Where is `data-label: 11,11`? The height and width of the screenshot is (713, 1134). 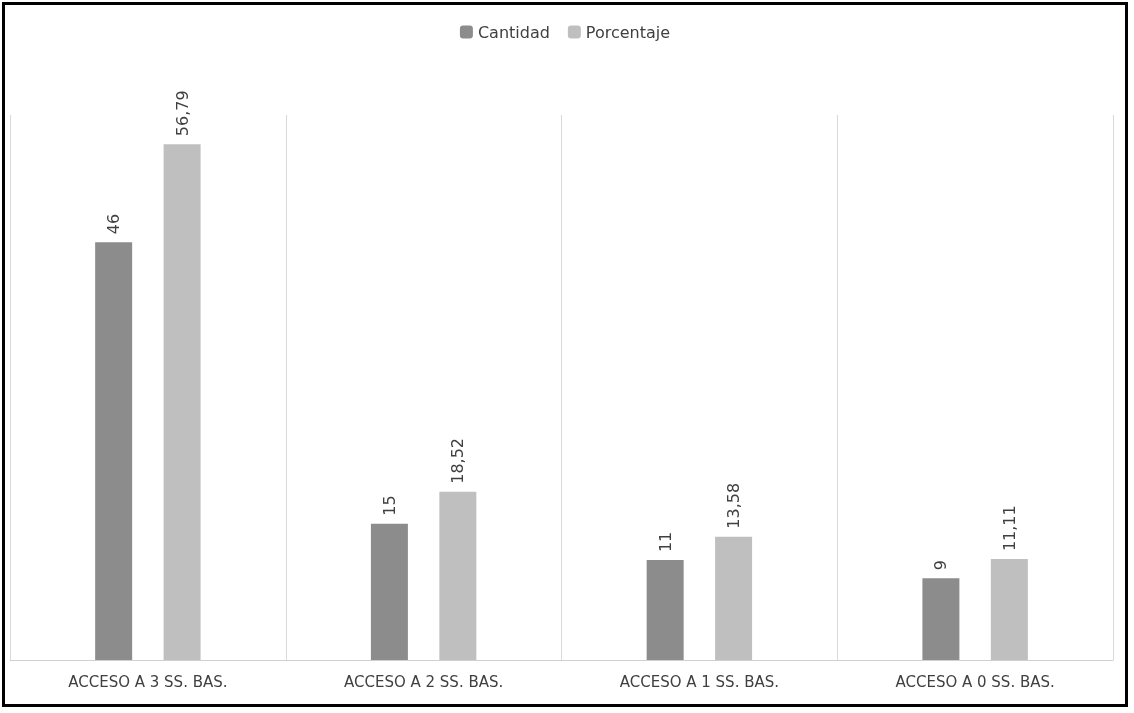 data-label: 11,11 is located at coordinates (1009, 528).